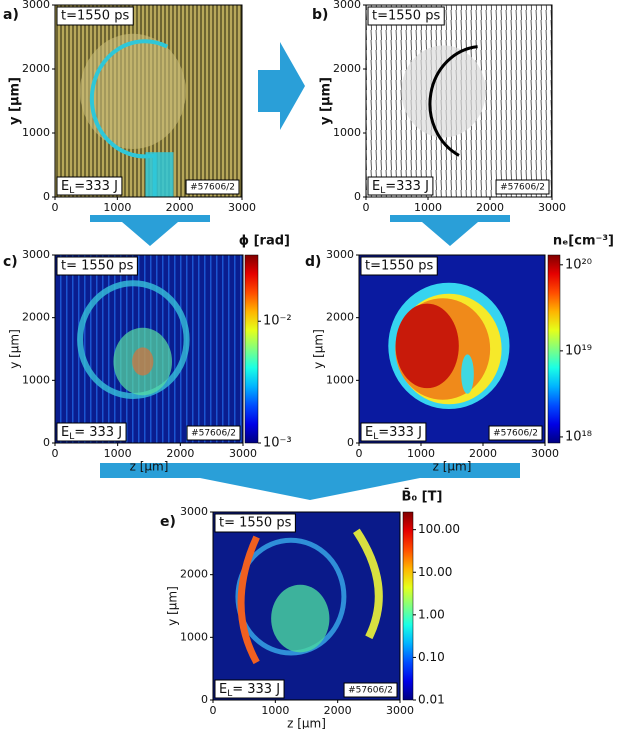 Image resolution: width=617 pixels, height=733 pixels. I want to click on colorbar-tick-label: 10.00, so click(435, 572).